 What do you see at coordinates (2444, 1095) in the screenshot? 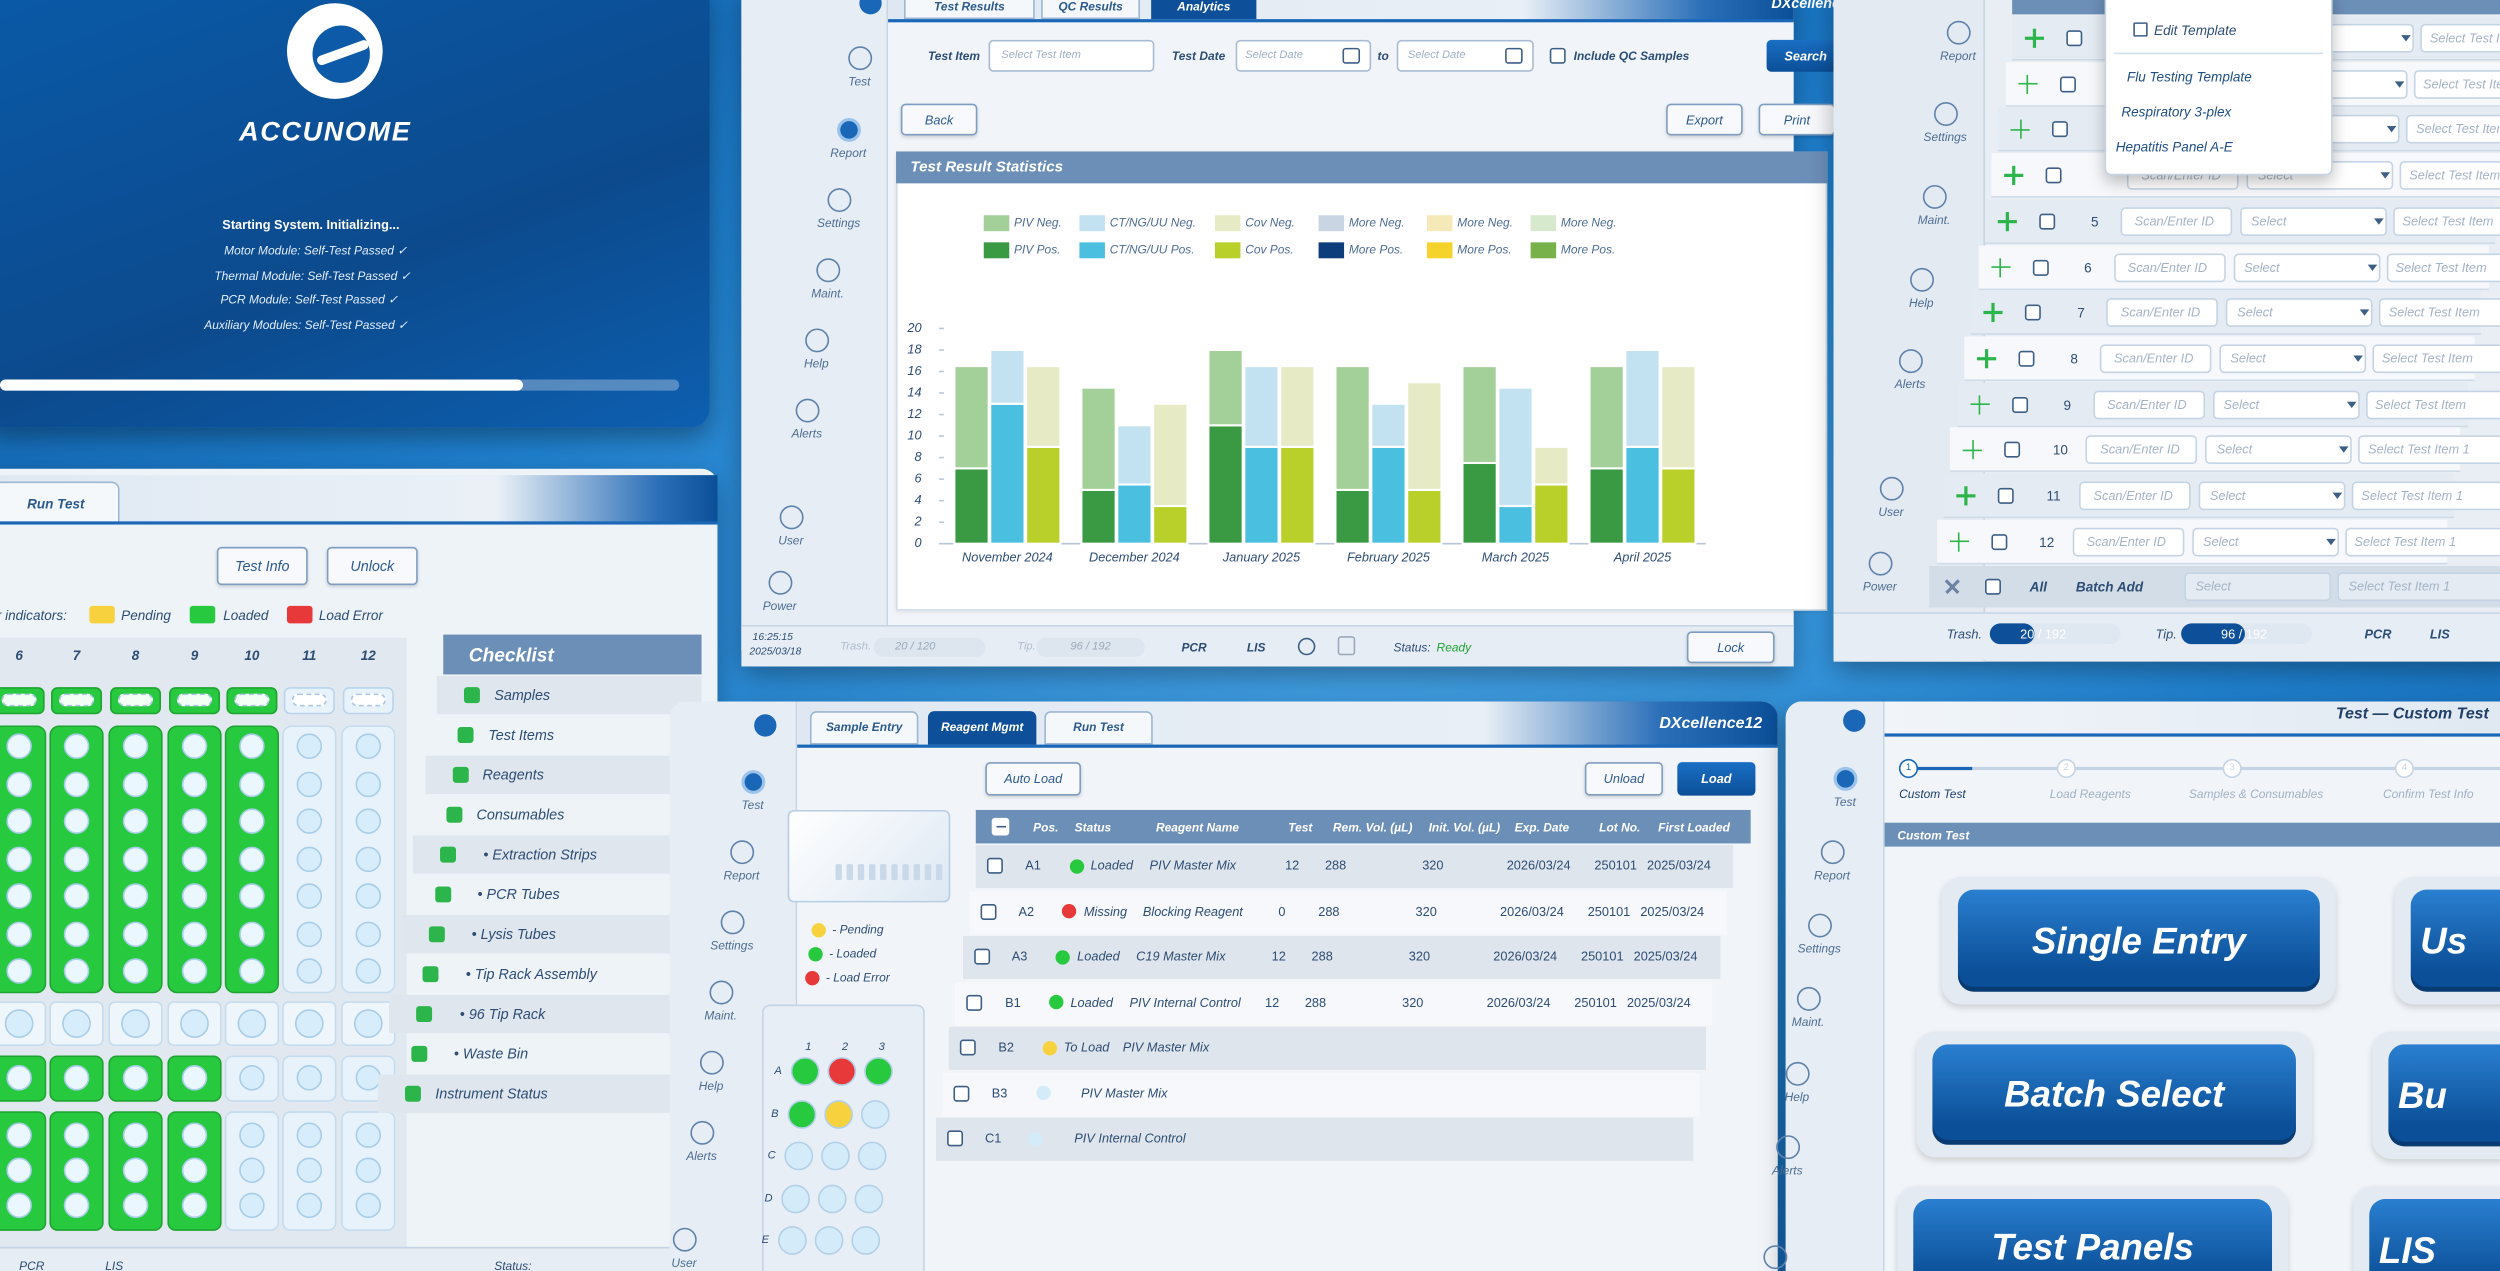
I see `tile-button: Bu` at bounding box center [2444, 1095].